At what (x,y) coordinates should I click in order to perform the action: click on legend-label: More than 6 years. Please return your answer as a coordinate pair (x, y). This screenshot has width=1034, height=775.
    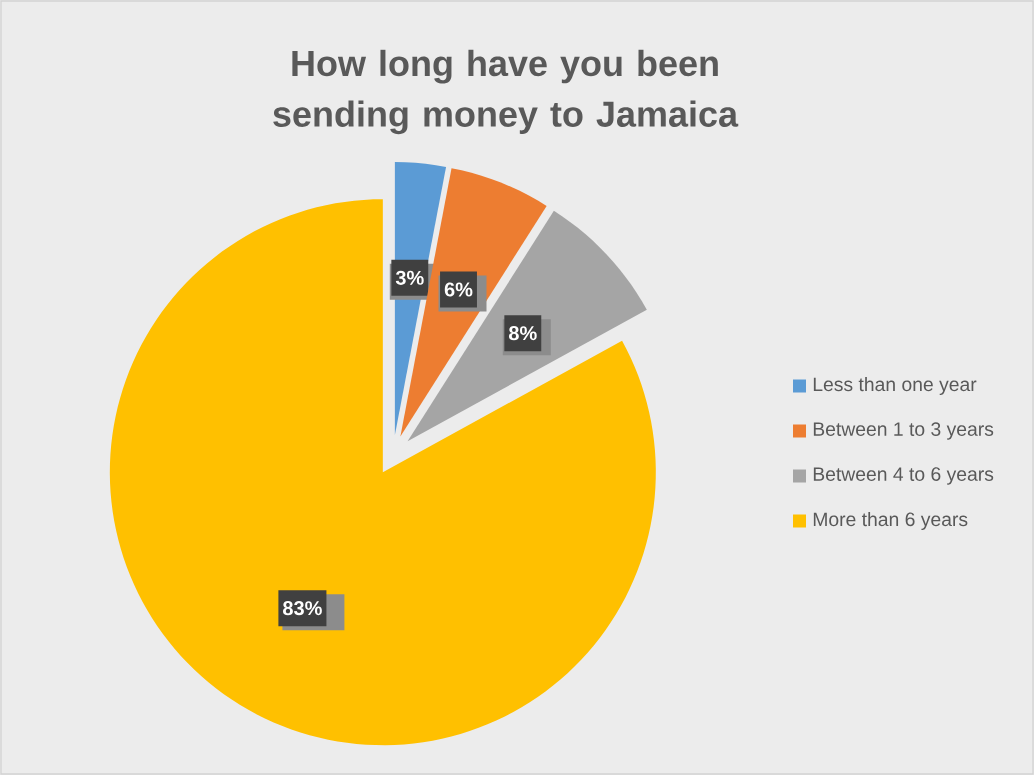
    Looking at the image, I should click on (890, 521).